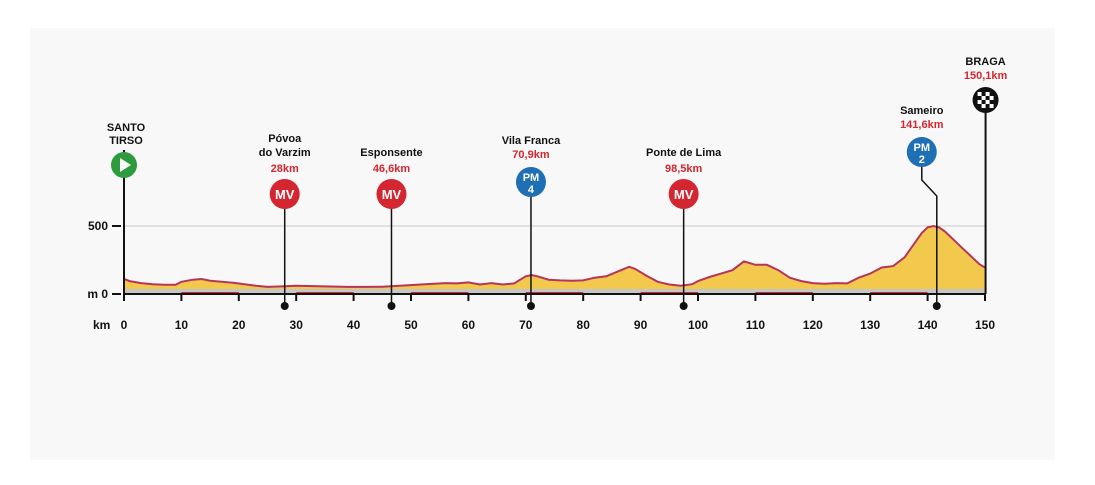  I want to click on marker-distance-1: 28km, so click(285, 169).